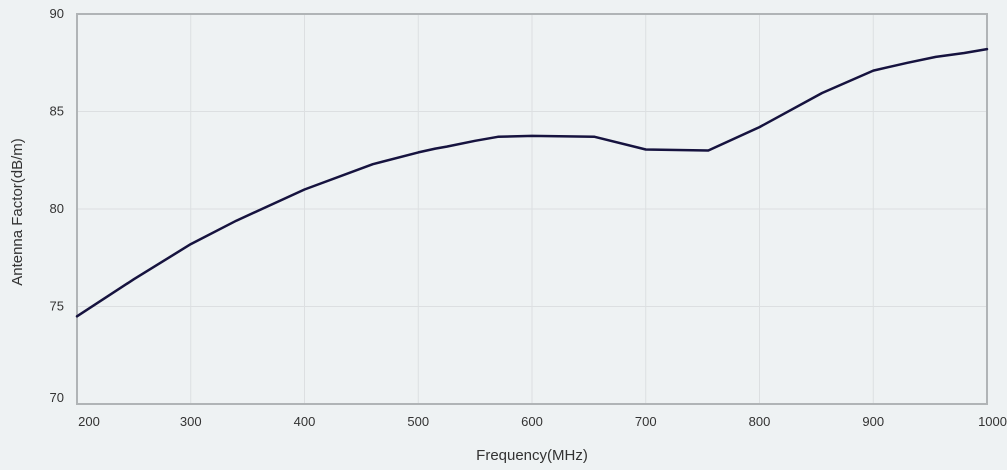 The image size is (1007, 470). What do you see at coordinates (418, 421) in the screenshot?
I see `x-tick-label: 500` at bounding box center [418, 421].